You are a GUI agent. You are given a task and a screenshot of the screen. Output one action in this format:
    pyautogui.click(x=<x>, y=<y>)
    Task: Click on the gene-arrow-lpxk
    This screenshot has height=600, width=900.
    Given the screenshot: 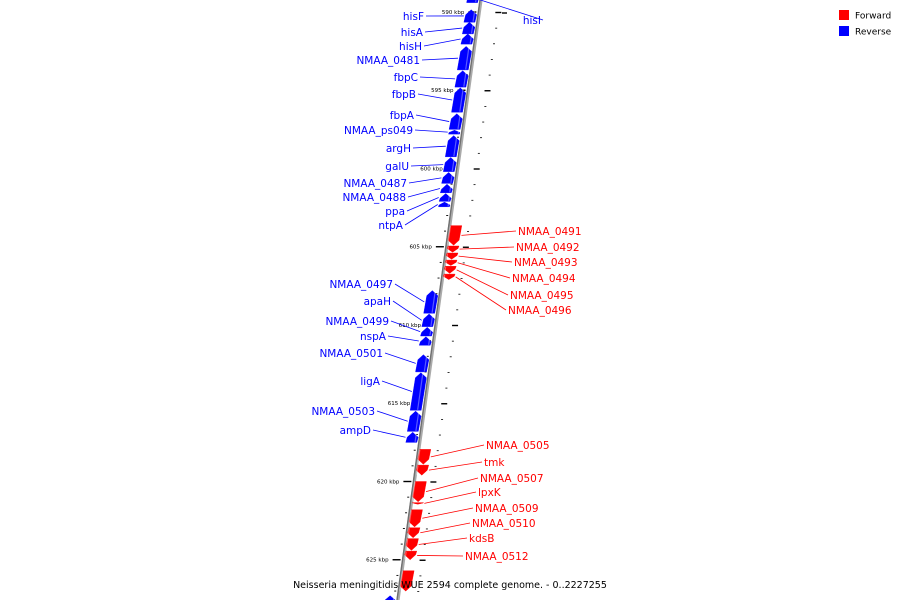 What is the action you would take?
    pyautogui.click(x=418, y=503)
    